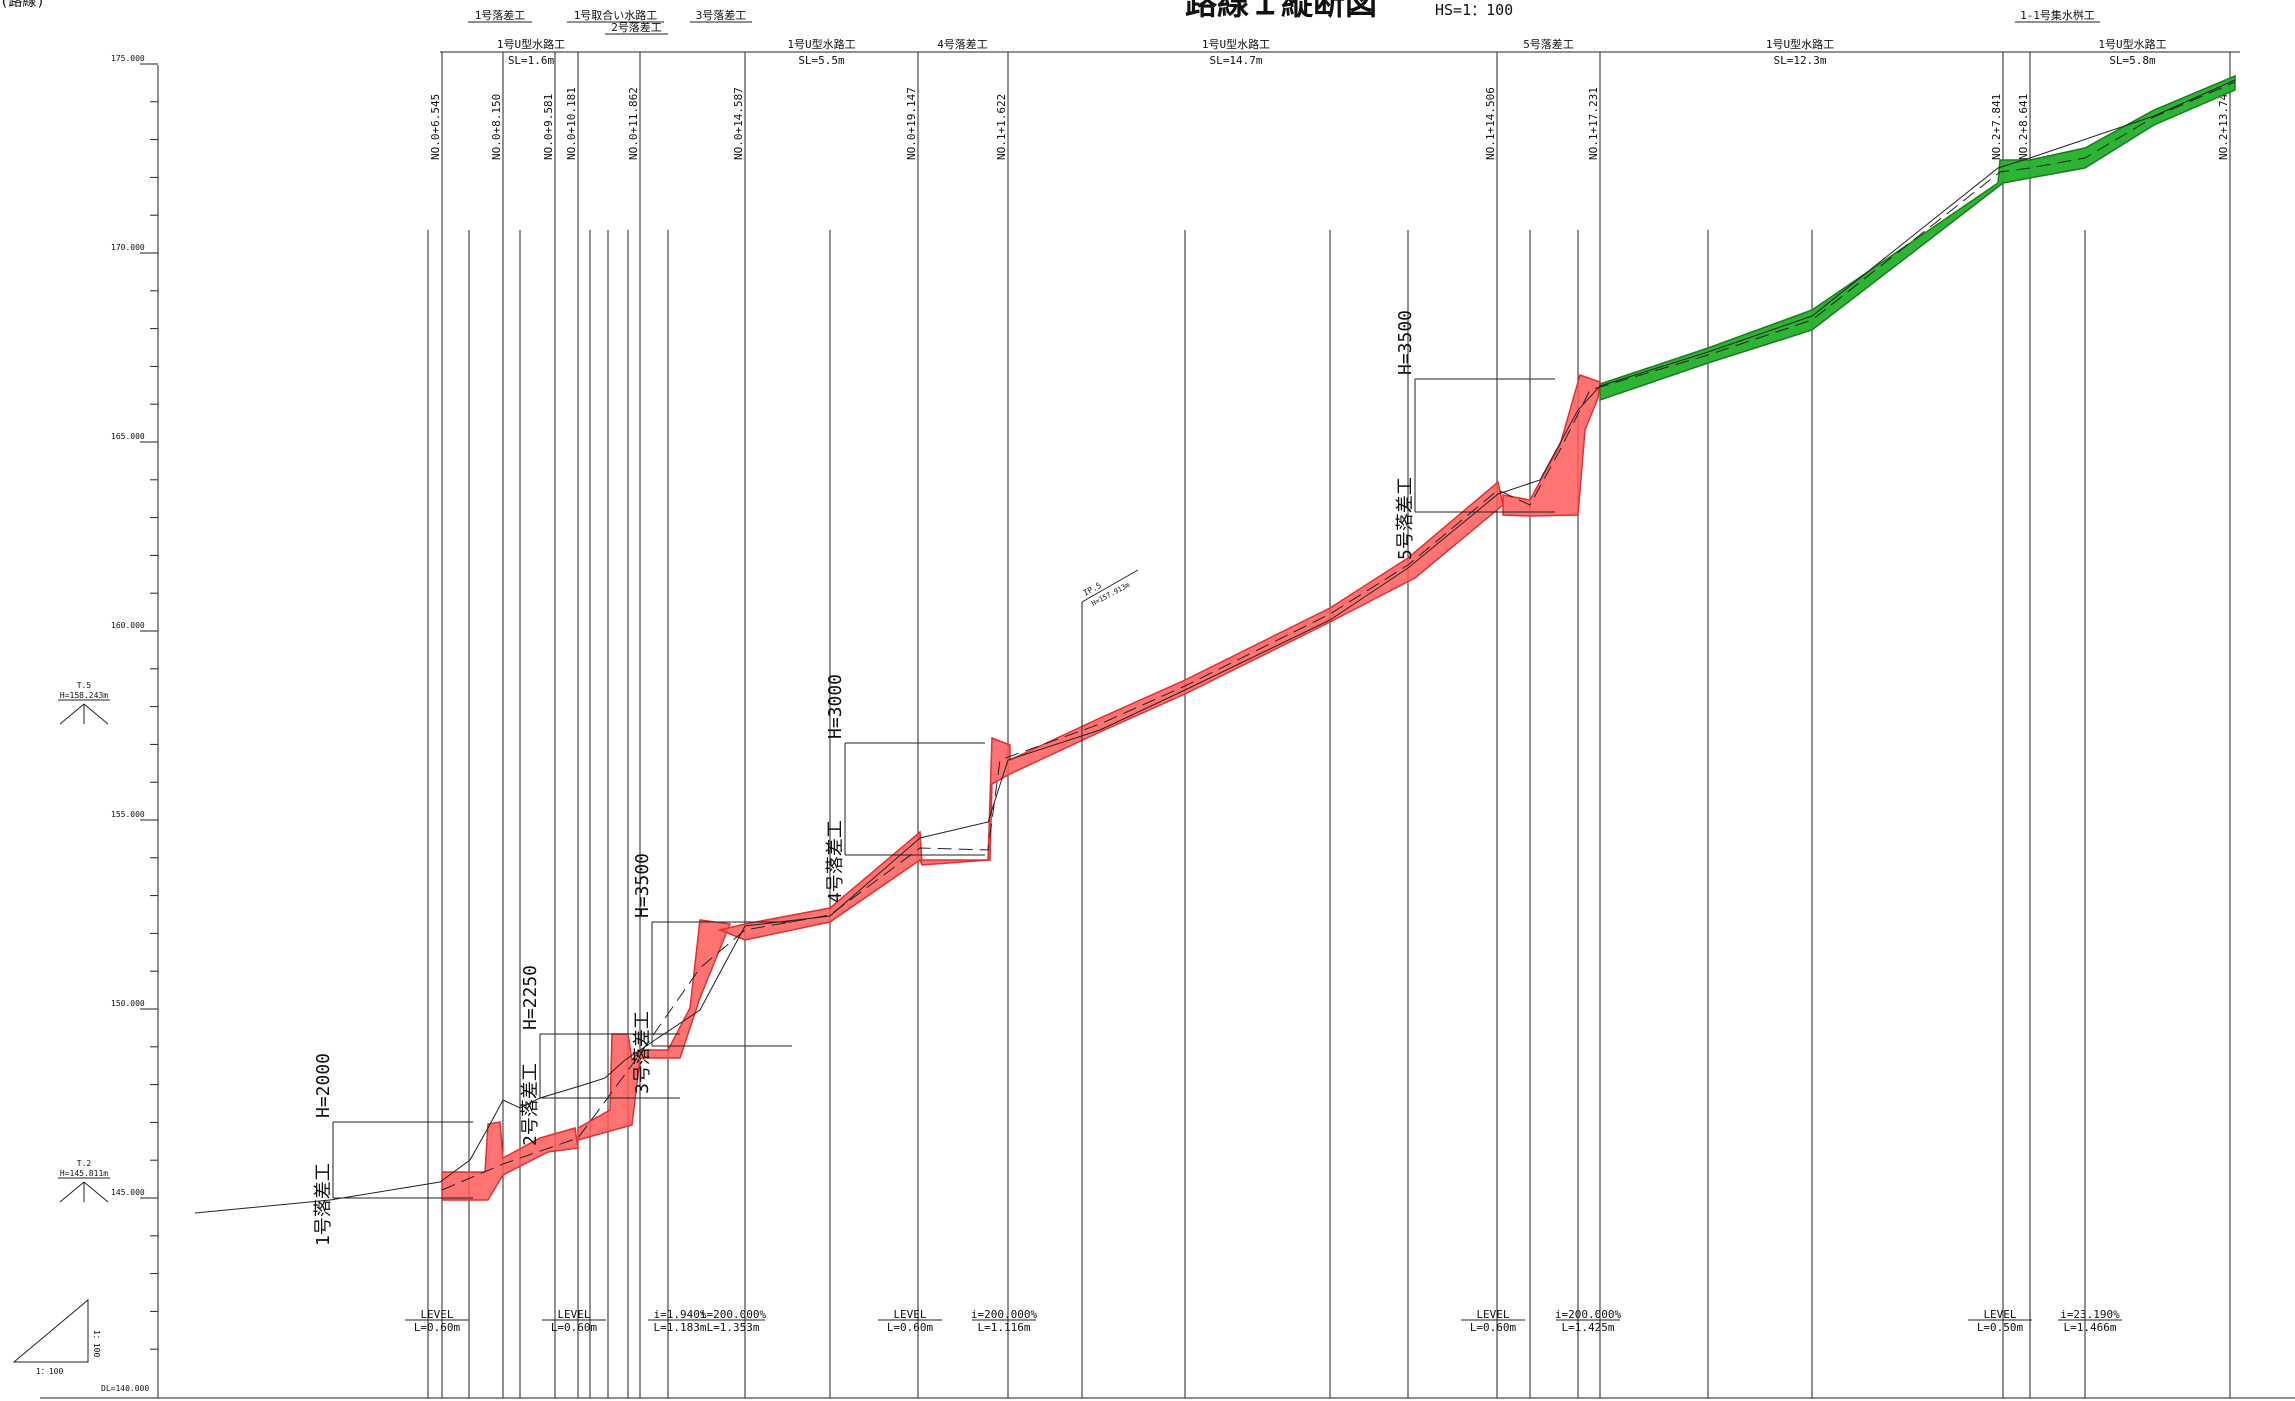  What do you see at coordinates (84, 695) in the screenshot?
I see `tp-height: H=158.243m` at bounding box center [84, 695].